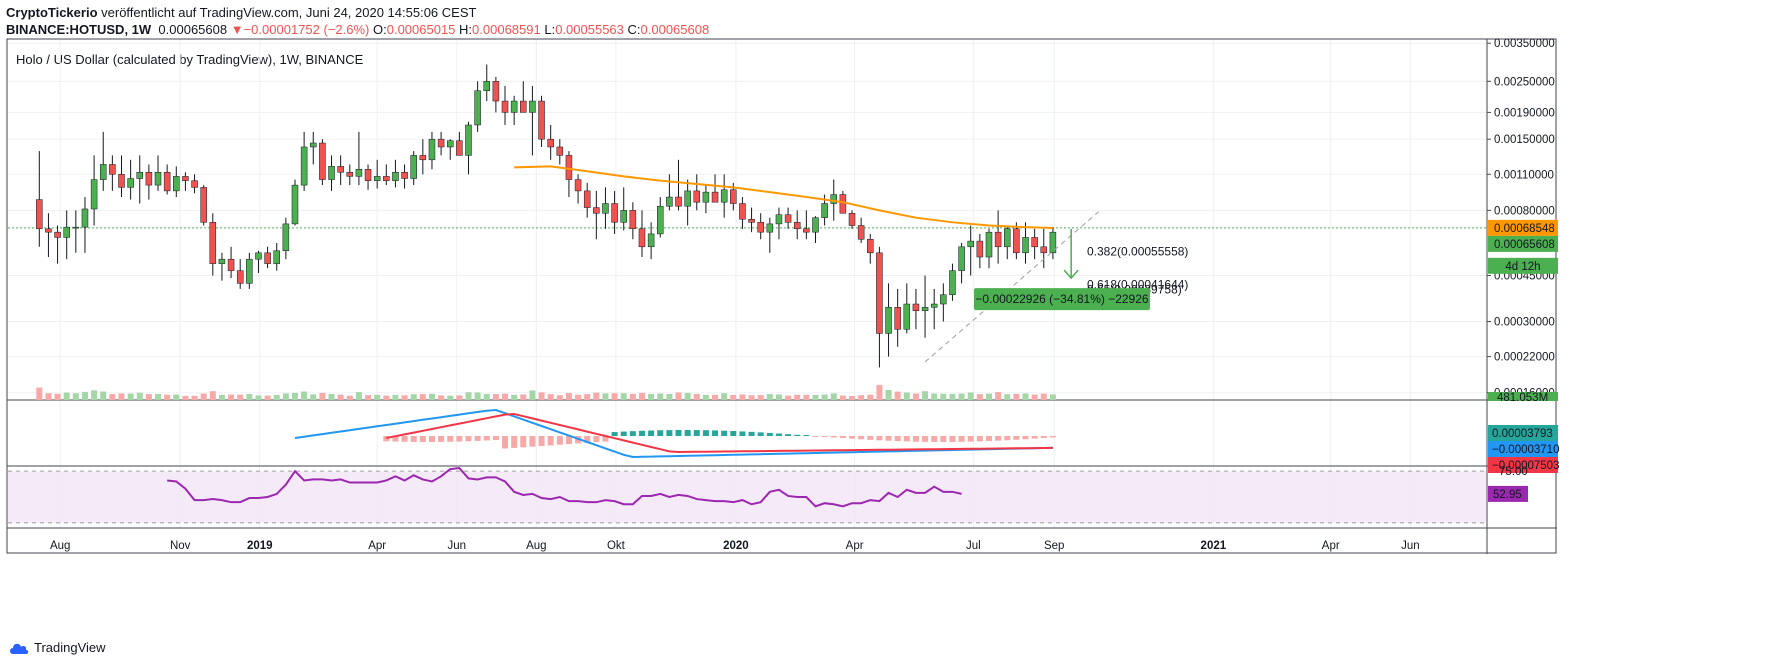 Image resolution: width=1771 pixels, height=665 pixels. What do you see at coordinates (52, 12) in the screenshot?
I see `author-name: CryptoTickerio` at bounding box center [52, 12].